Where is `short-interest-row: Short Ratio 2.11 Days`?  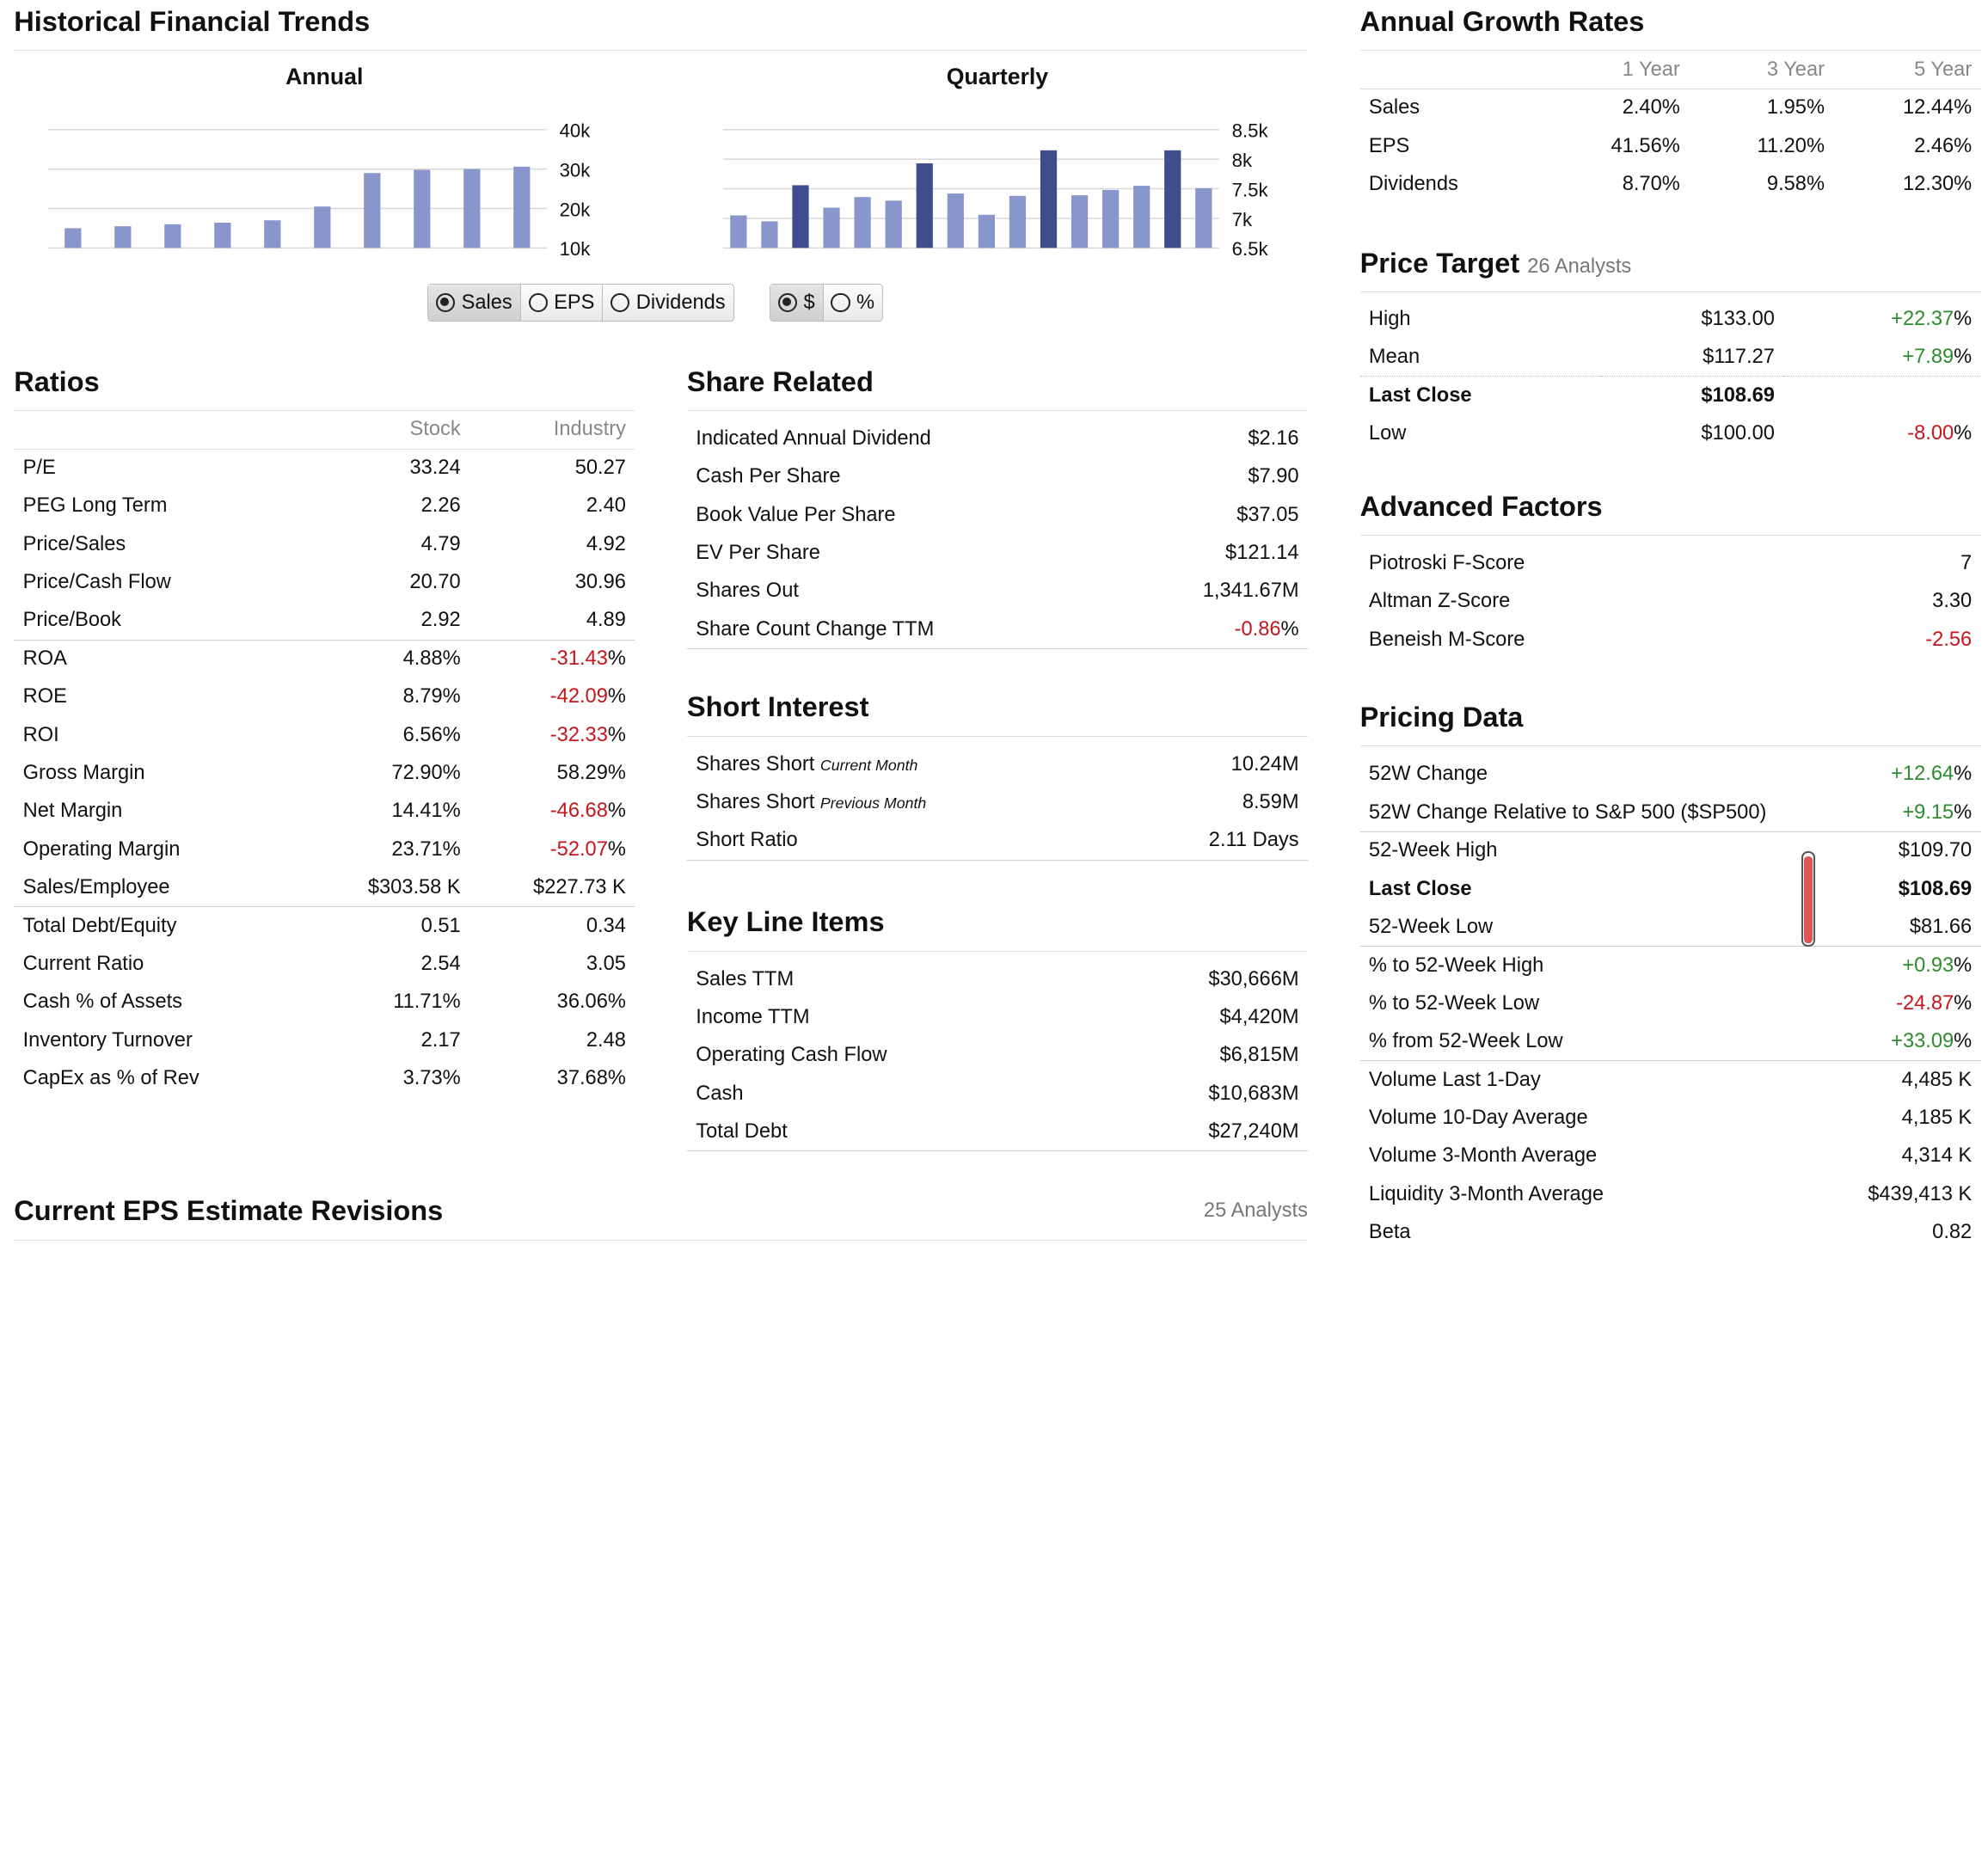
short-interest-row: Short Ratio 2.11 Days is located at coordinates (997, 841).